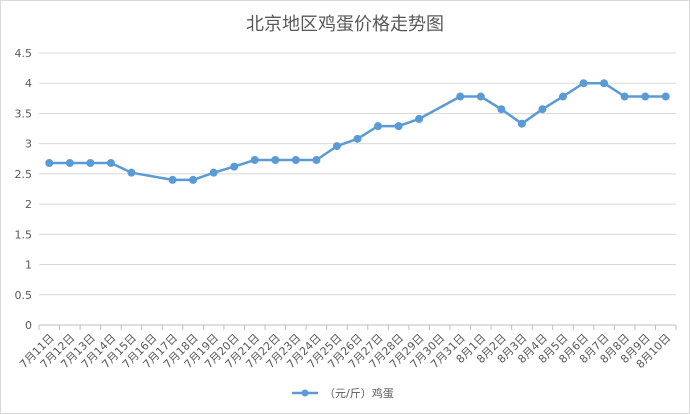  I want to click on legend-dot-marker, so click(305, 393).